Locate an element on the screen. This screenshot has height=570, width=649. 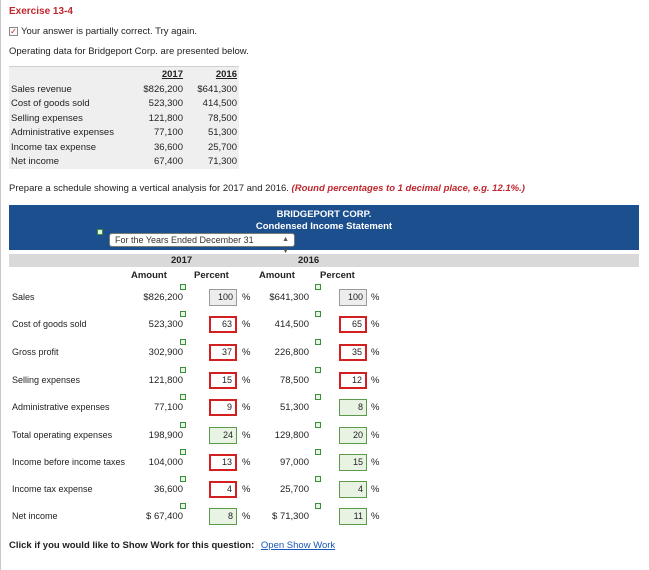
amount-2016: 25,700 is located at coordinates (294, 489).